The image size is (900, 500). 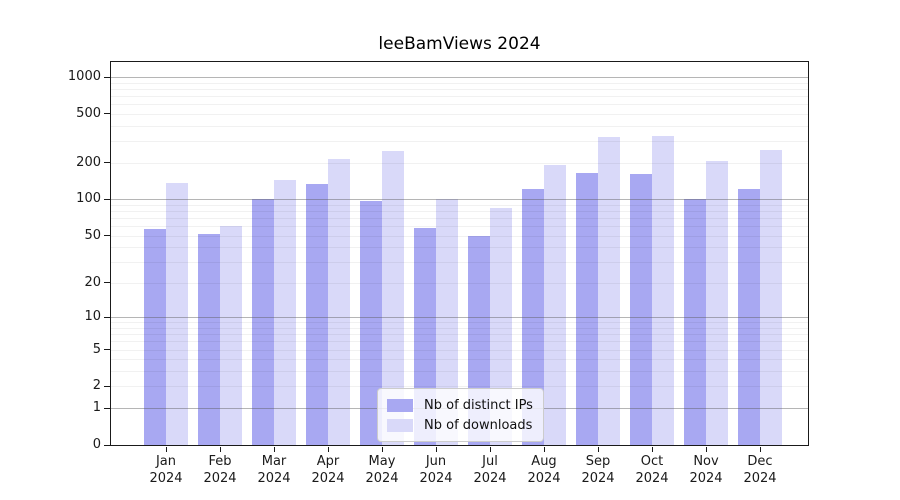 I want to click on bar-ips-dec, so click(x=749, y=317).